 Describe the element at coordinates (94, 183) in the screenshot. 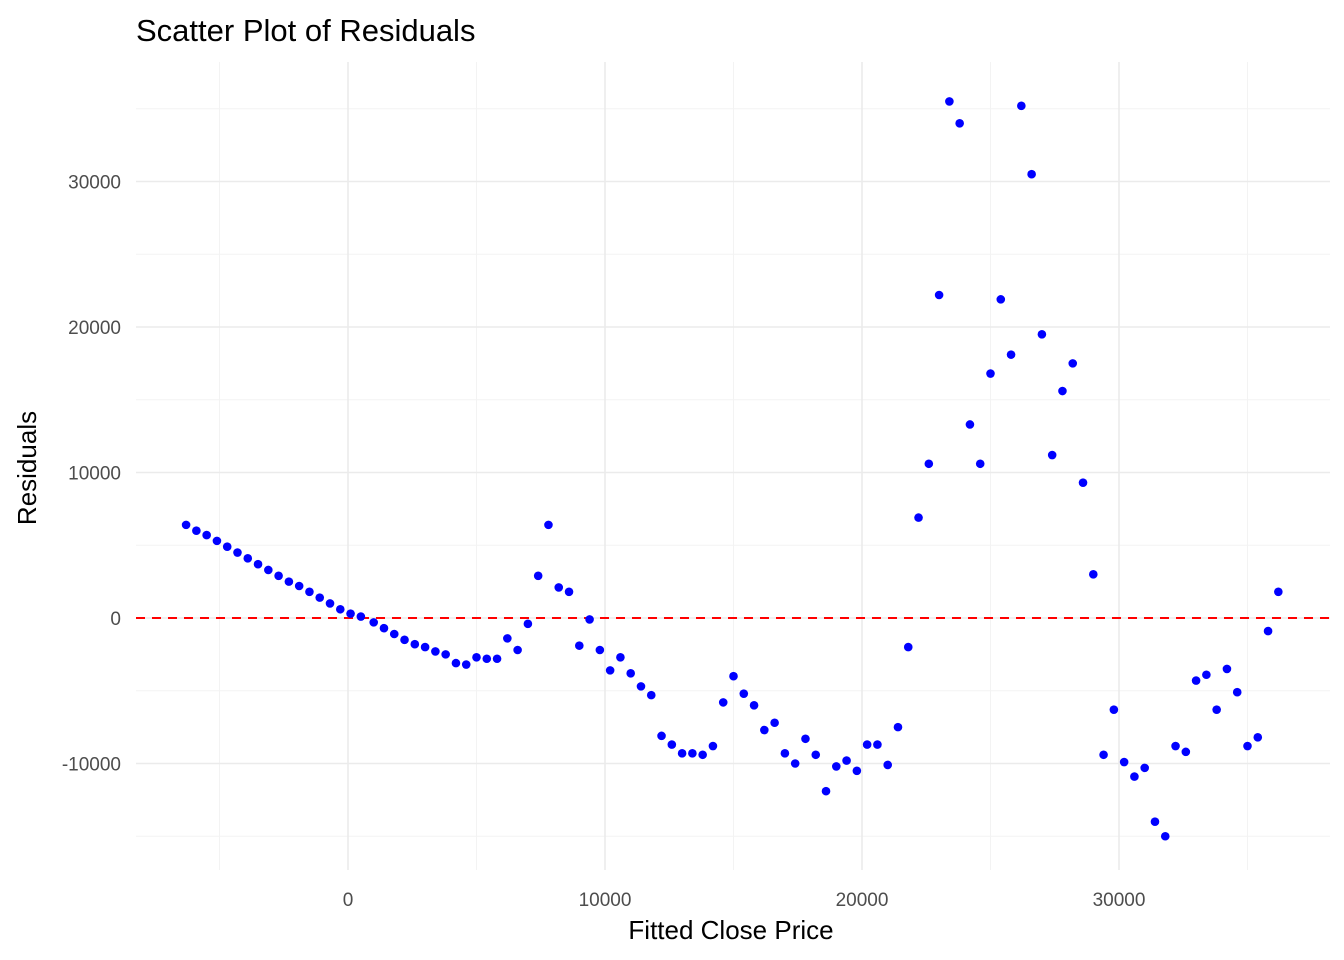

I see `y-tick-label: 30000` at that location.